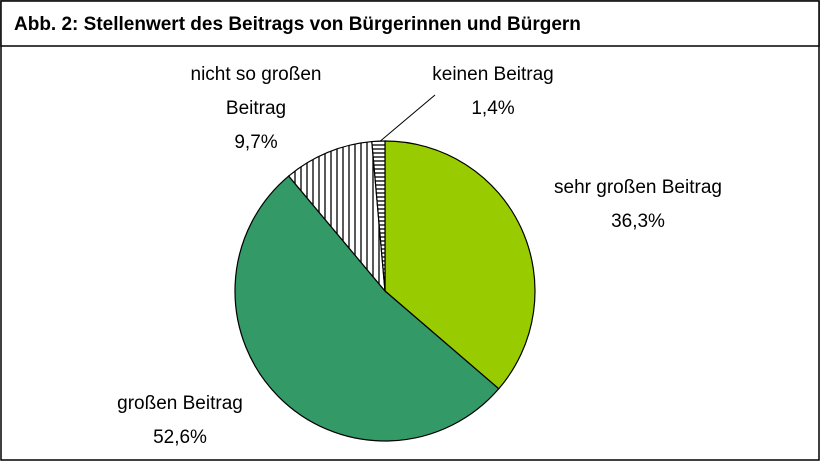  What do you see at coordinates (256, 91) in the screenshot?
I see `category-label: nicht so großen Beitrag` at bounding box center [256, 91].